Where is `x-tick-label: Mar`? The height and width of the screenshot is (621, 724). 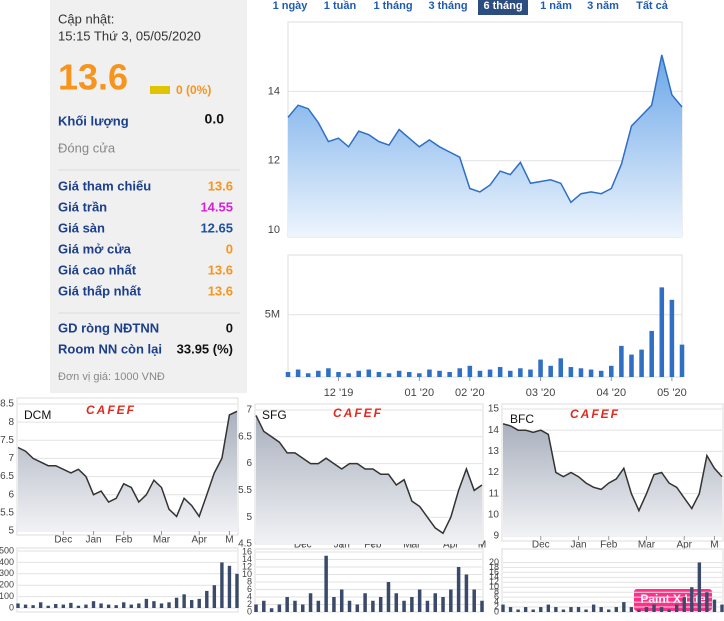
x-tick-label: Mar is located at coordinates (647, 545).